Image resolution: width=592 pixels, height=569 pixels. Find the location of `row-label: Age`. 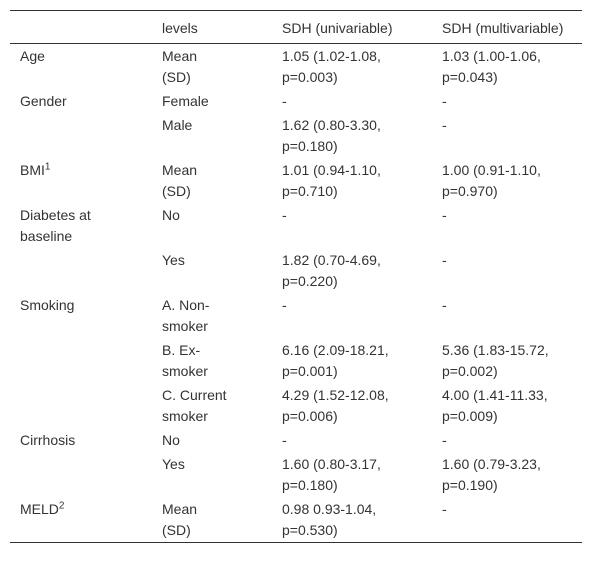

row-label: Age is located at coordinates (81, 67).